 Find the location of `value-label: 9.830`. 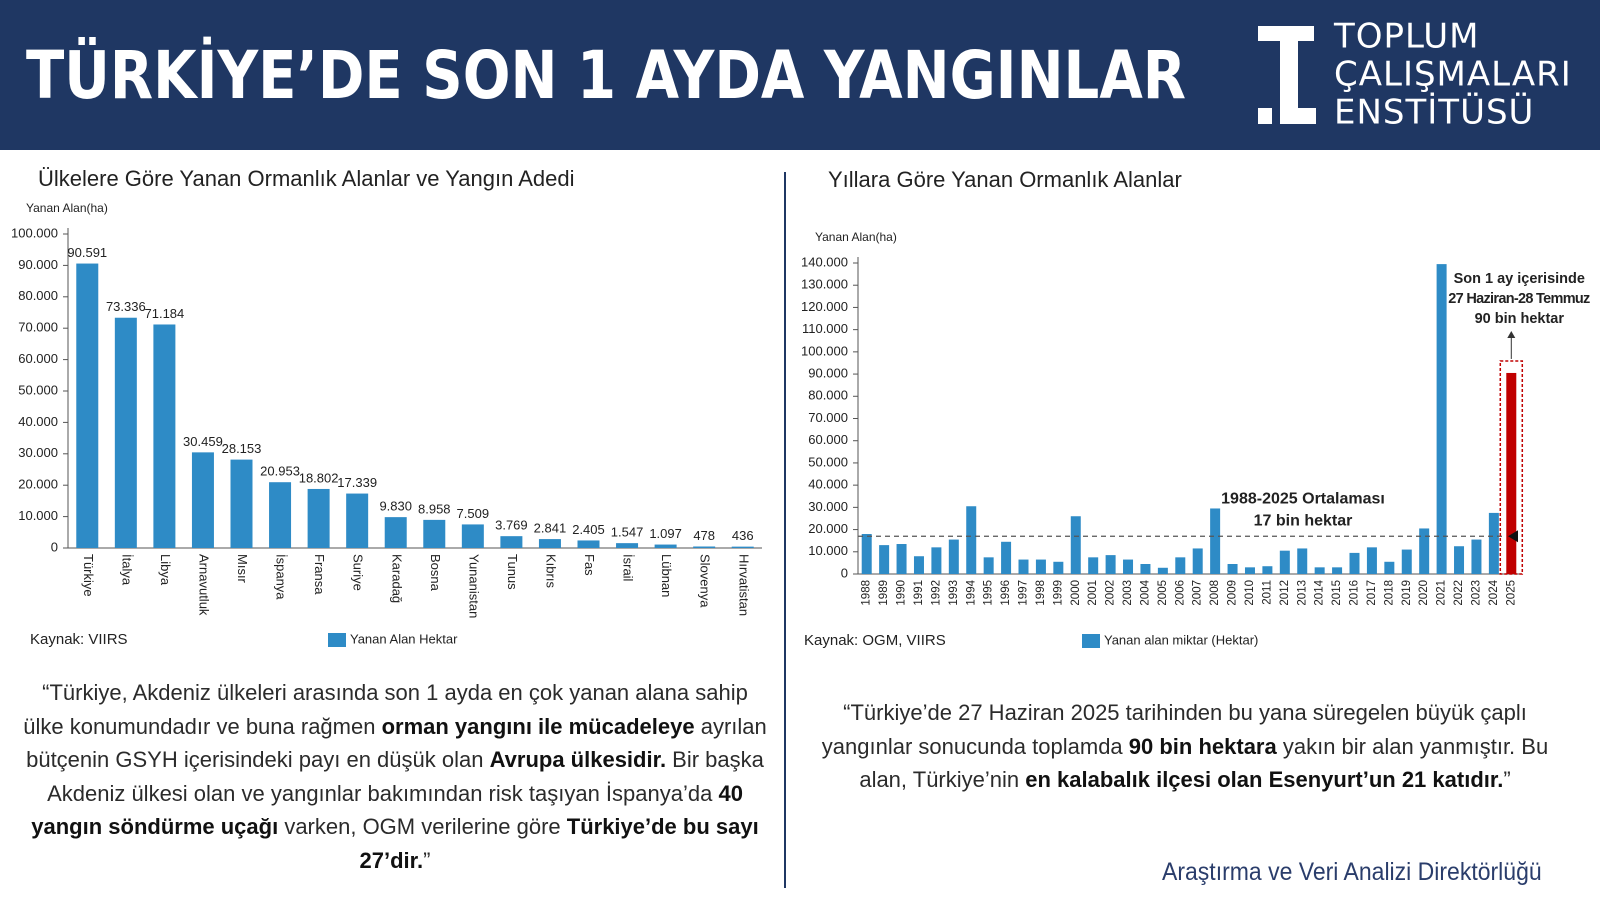

value-label: 9.830 is located at coordinates (395, 506).